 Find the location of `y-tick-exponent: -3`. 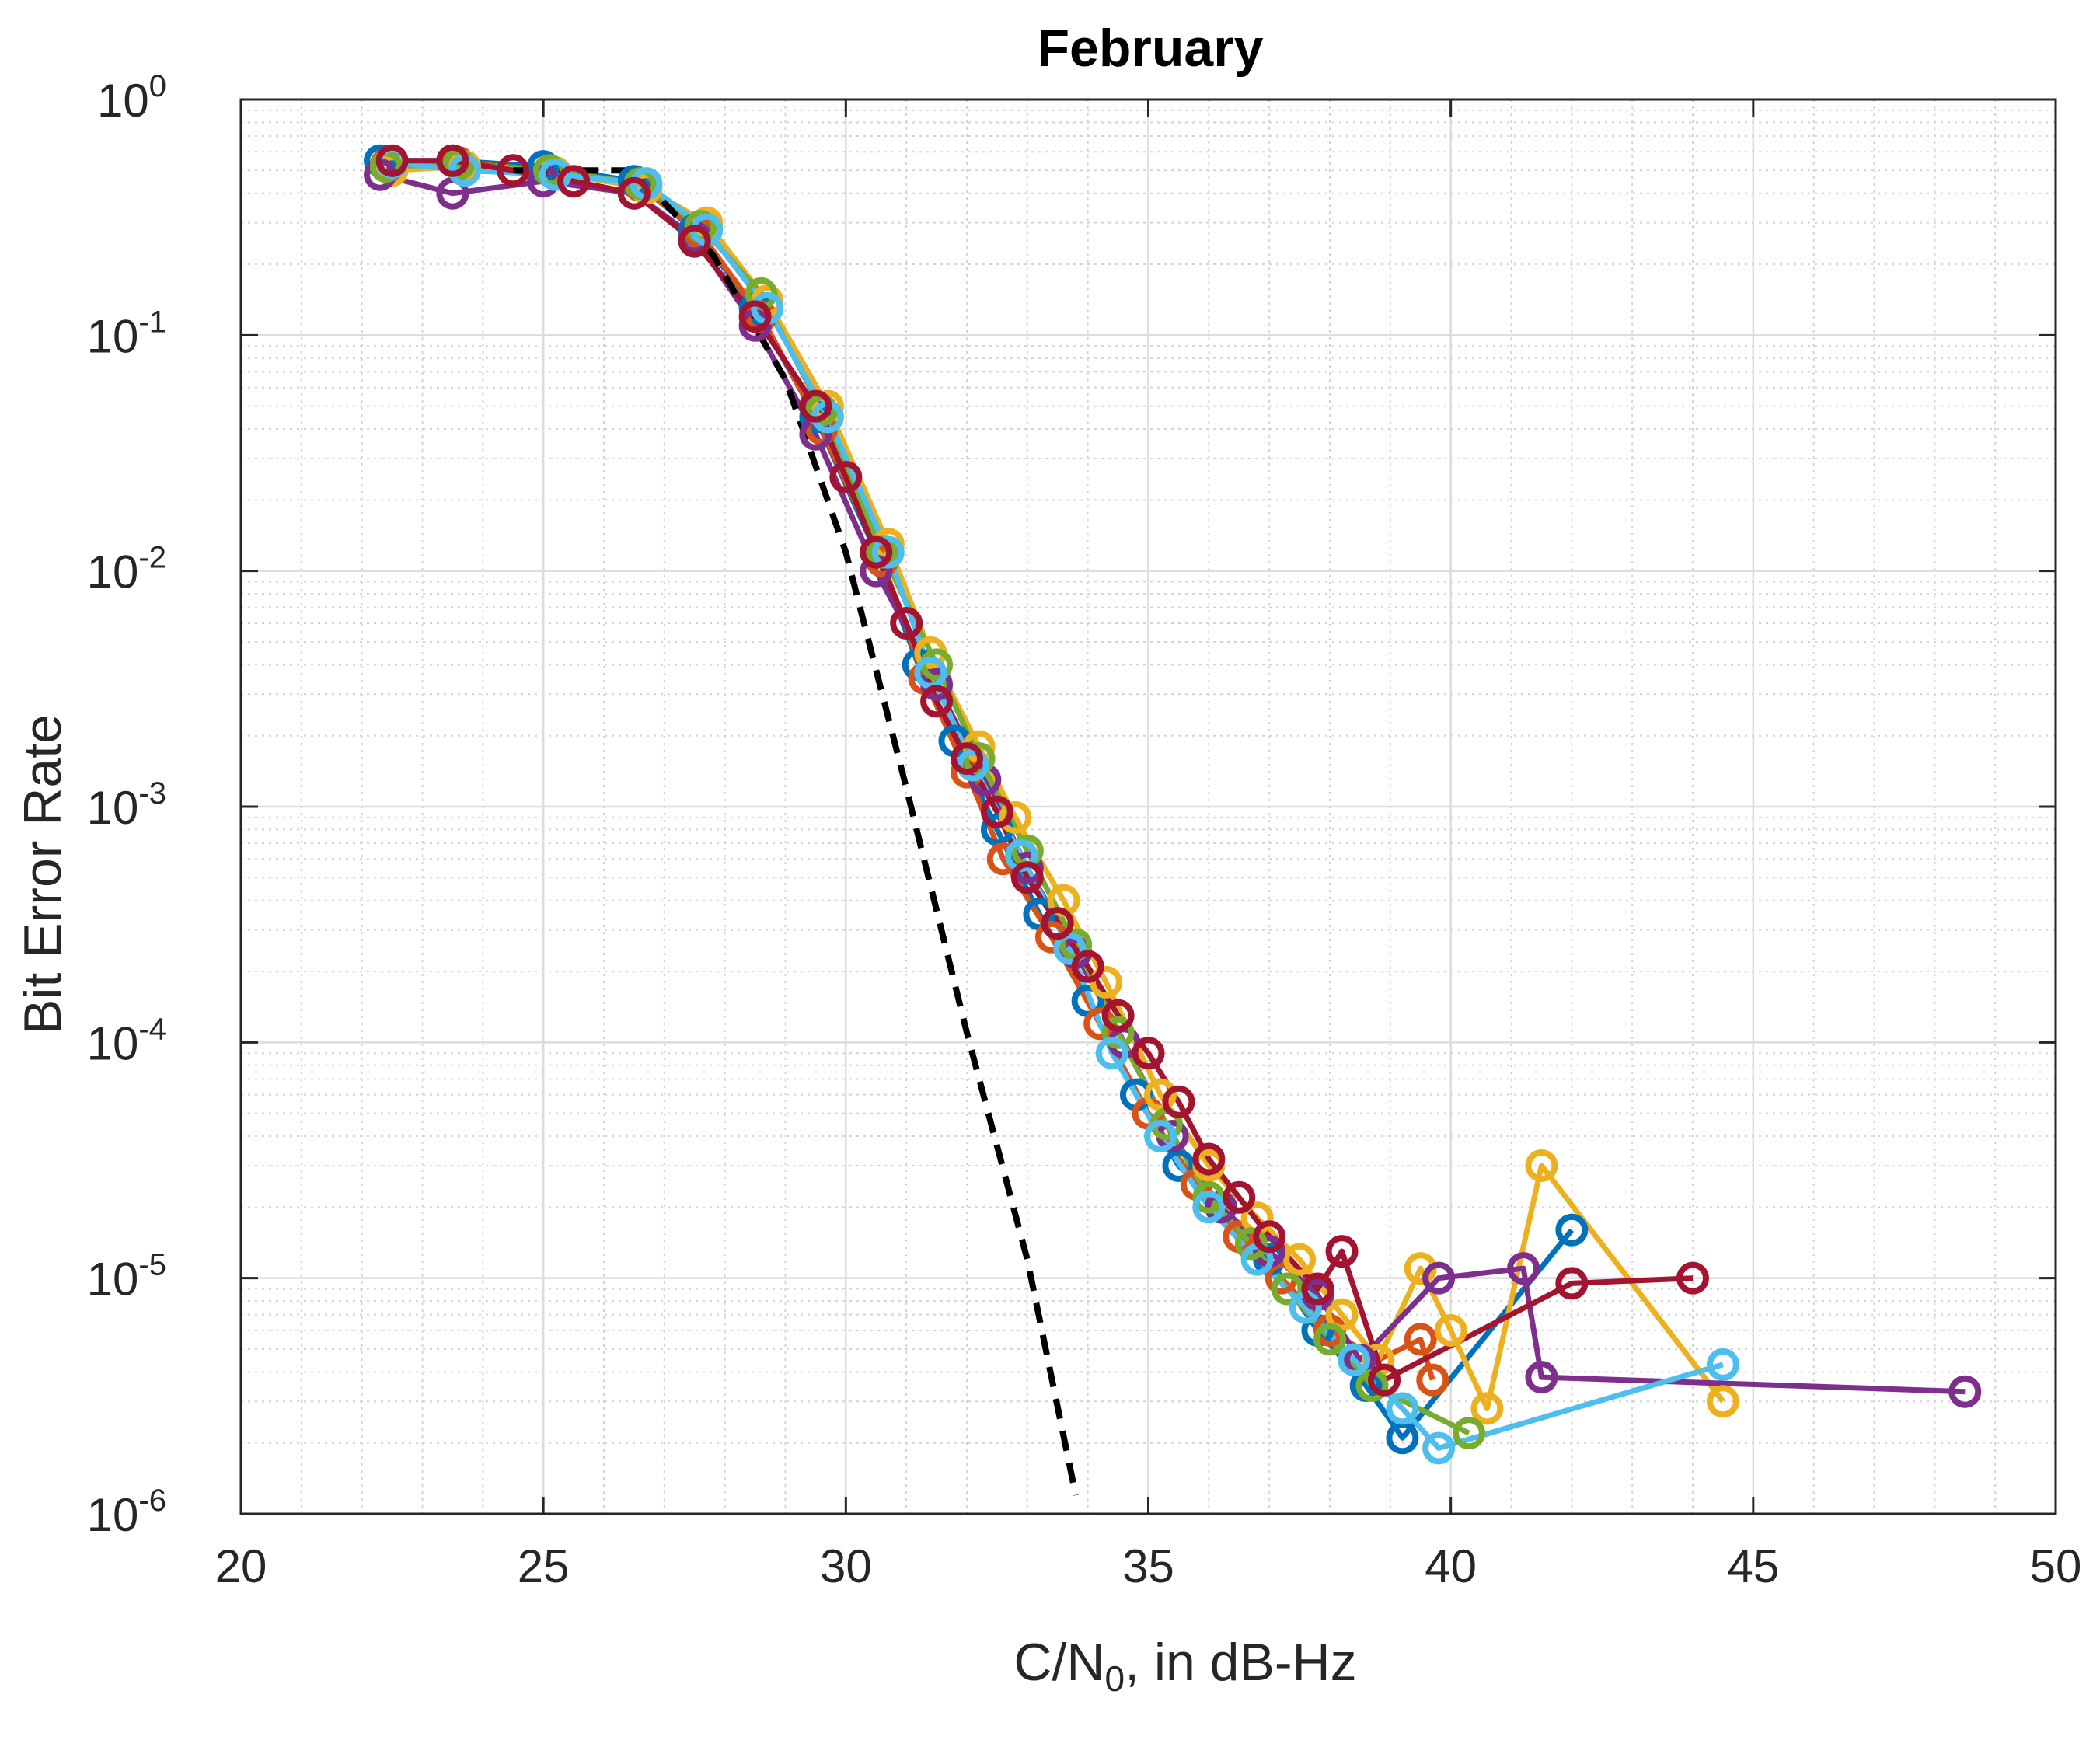

y-tick-exponent: -3 is located at coordinates (152, 794).